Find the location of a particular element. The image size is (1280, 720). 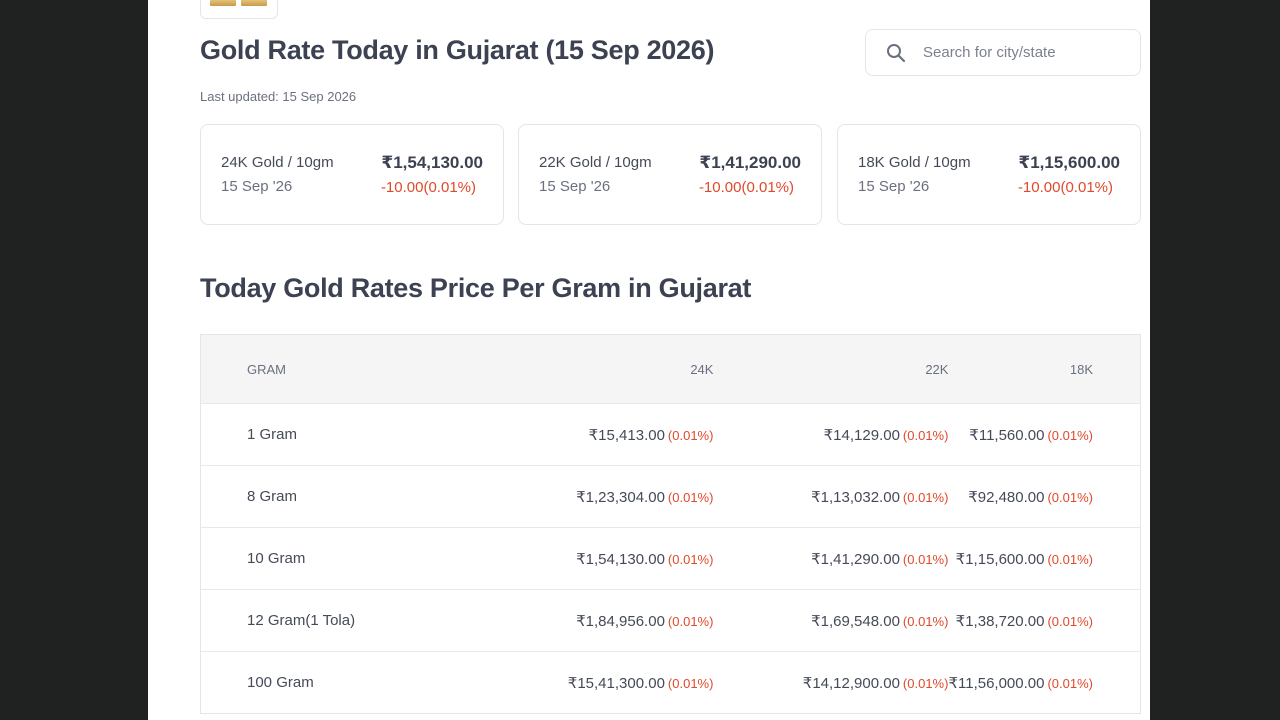

rate-value: ₹1,13,032.00 is located at coordinates (855, 497).